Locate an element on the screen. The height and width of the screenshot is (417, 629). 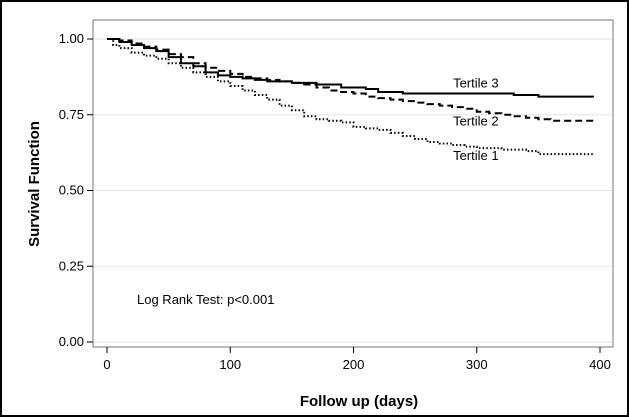
x-tick-label: 300 is located at coordinates (477, 364).